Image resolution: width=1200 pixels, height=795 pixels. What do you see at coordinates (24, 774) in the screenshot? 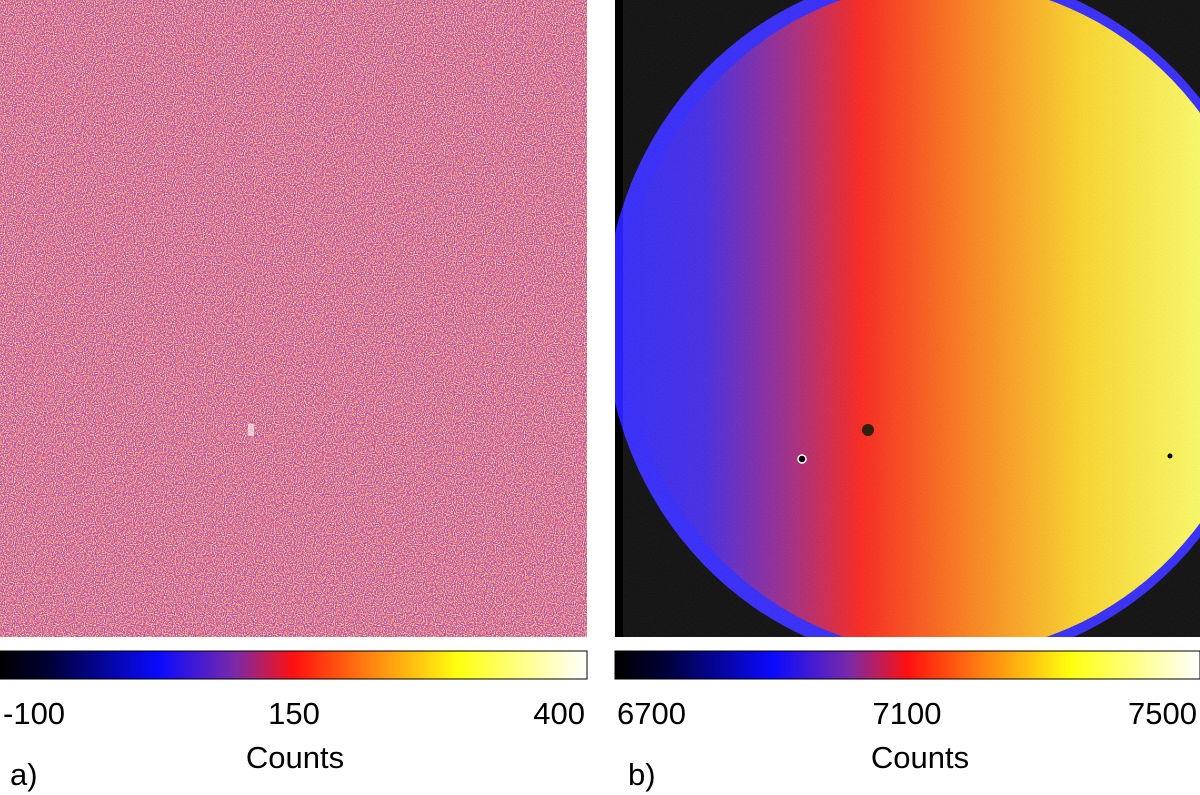
I see `panel-label: a)` at bounding box center [24, 774].